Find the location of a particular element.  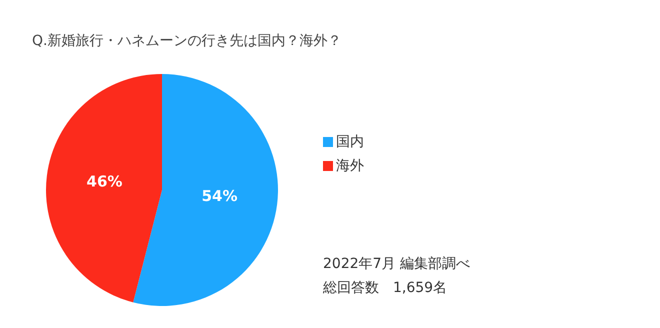

chart-title: Q.新婚旅行・ハネムーンの行き先は国内？海外？ is located at coordinates (187, 41).